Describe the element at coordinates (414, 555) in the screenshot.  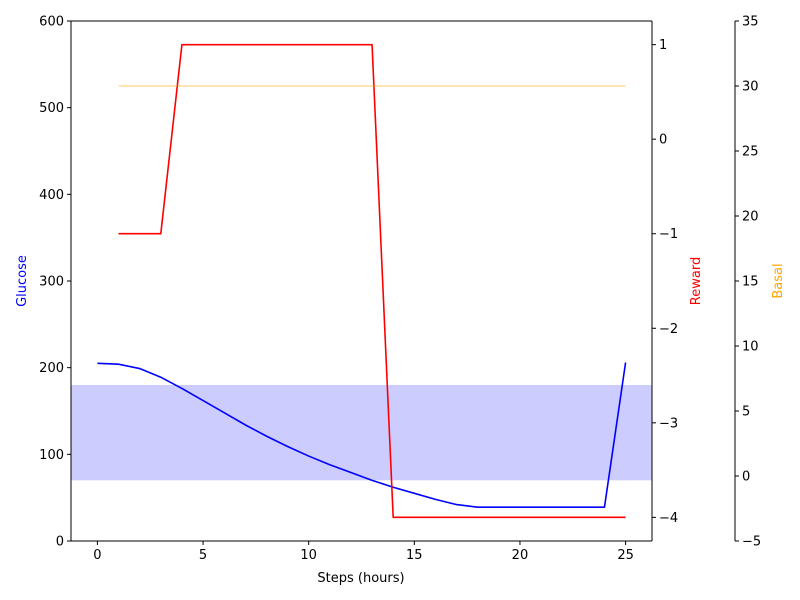
I see `x-tick-label: 15` at that location.